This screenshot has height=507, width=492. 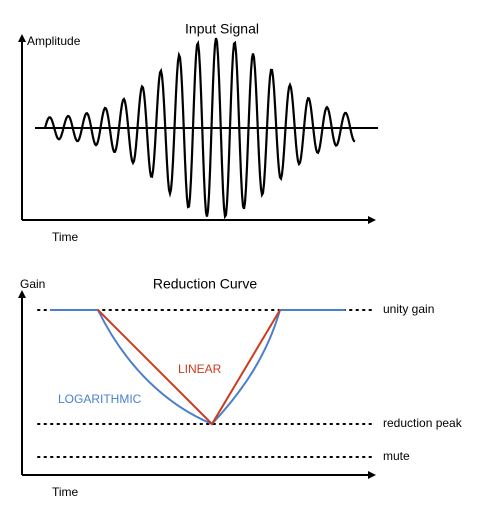 What do you see at coordinates (200, 369) in the screenshot?
I see `curve-label: LINEAR` at bounding box center [200, 369].